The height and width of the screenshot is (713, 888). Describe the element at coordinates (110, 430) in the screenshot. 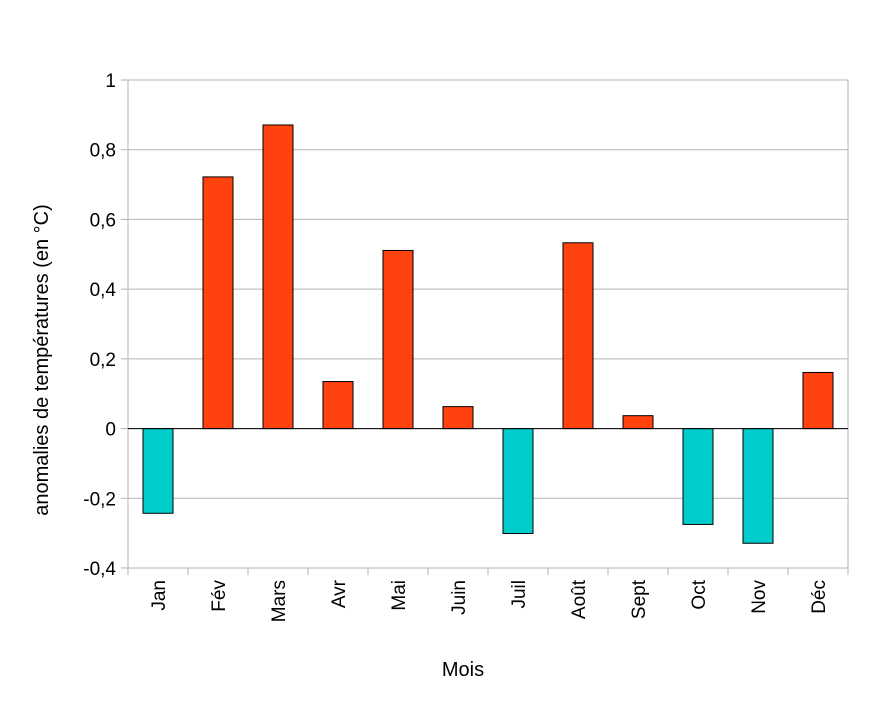

I see `y-tick-label: 0` at that location.